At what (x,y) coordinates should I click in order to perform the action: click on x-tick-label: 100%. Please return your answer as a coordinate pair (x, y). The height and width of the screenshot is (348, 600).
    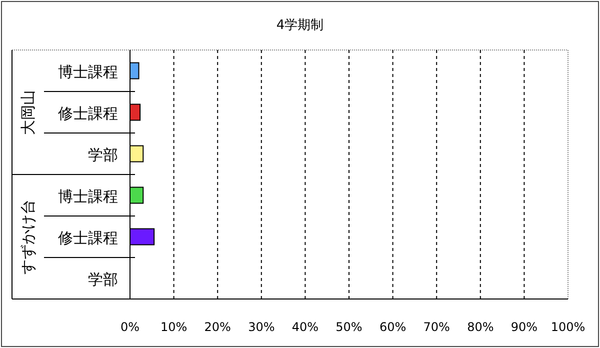
    Looking at the image, I should click on (568, 327).